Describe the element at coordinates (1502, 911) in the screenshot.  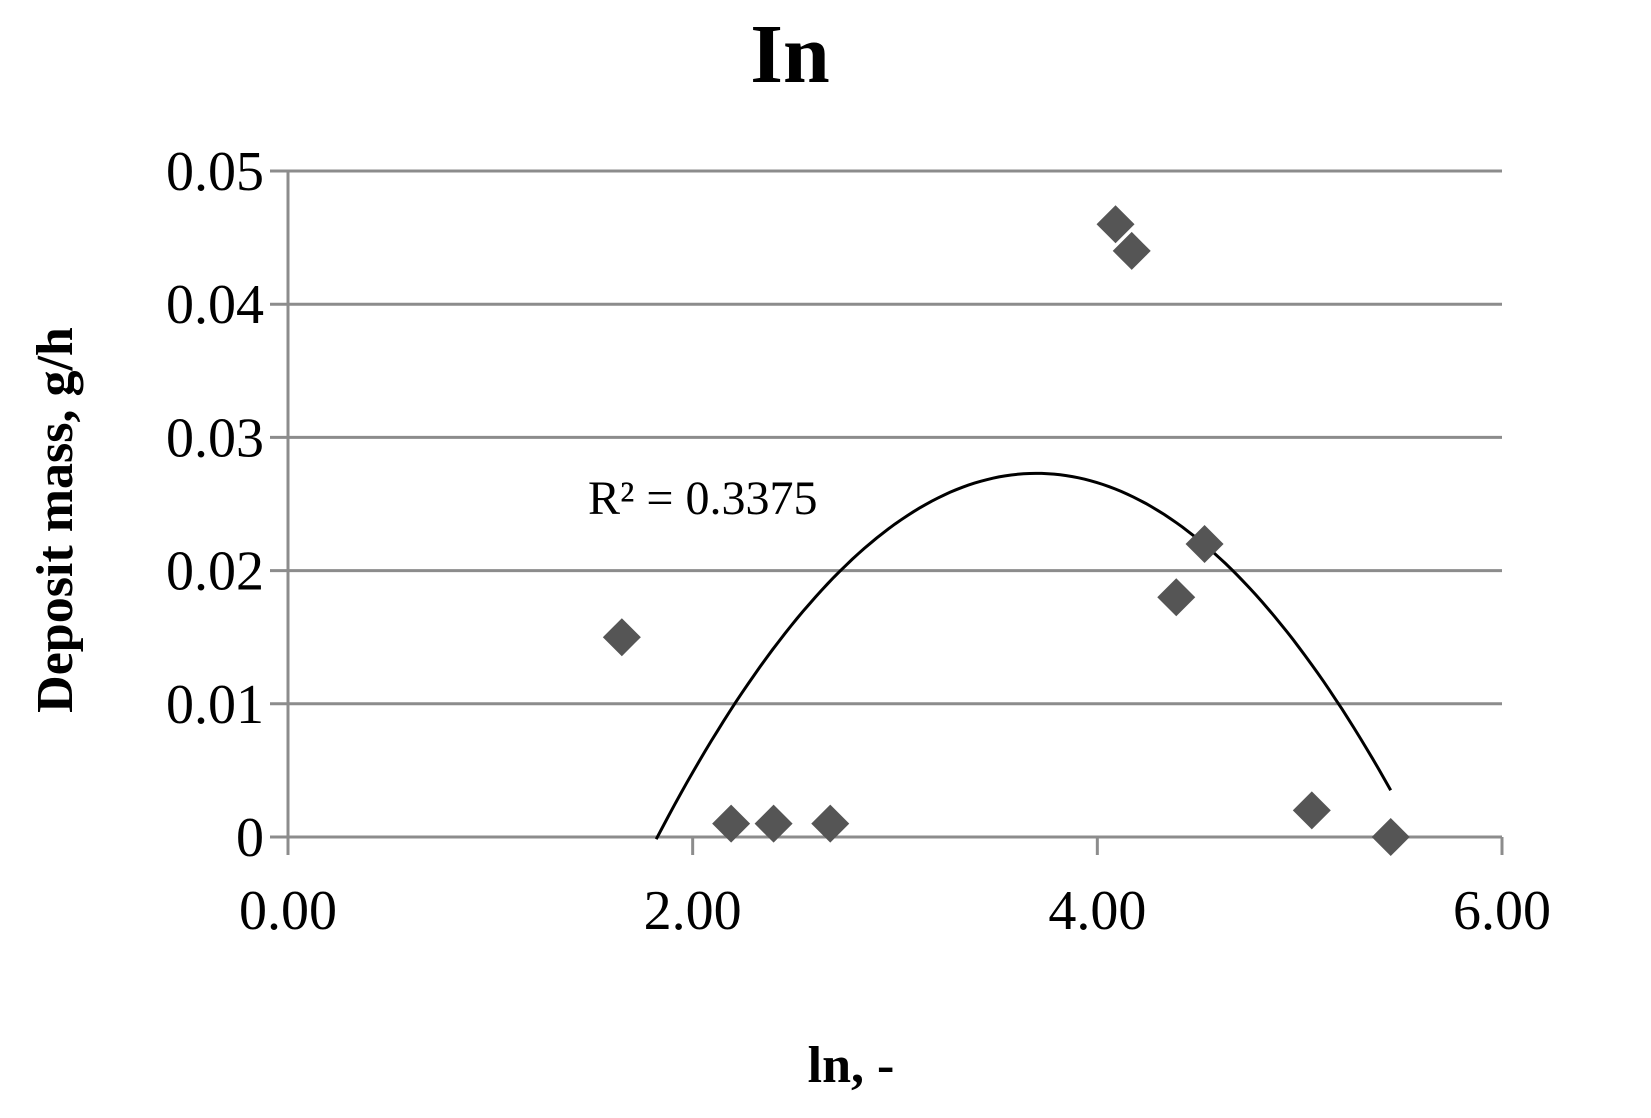
I see `x-tick-label: 6.00` at that location.